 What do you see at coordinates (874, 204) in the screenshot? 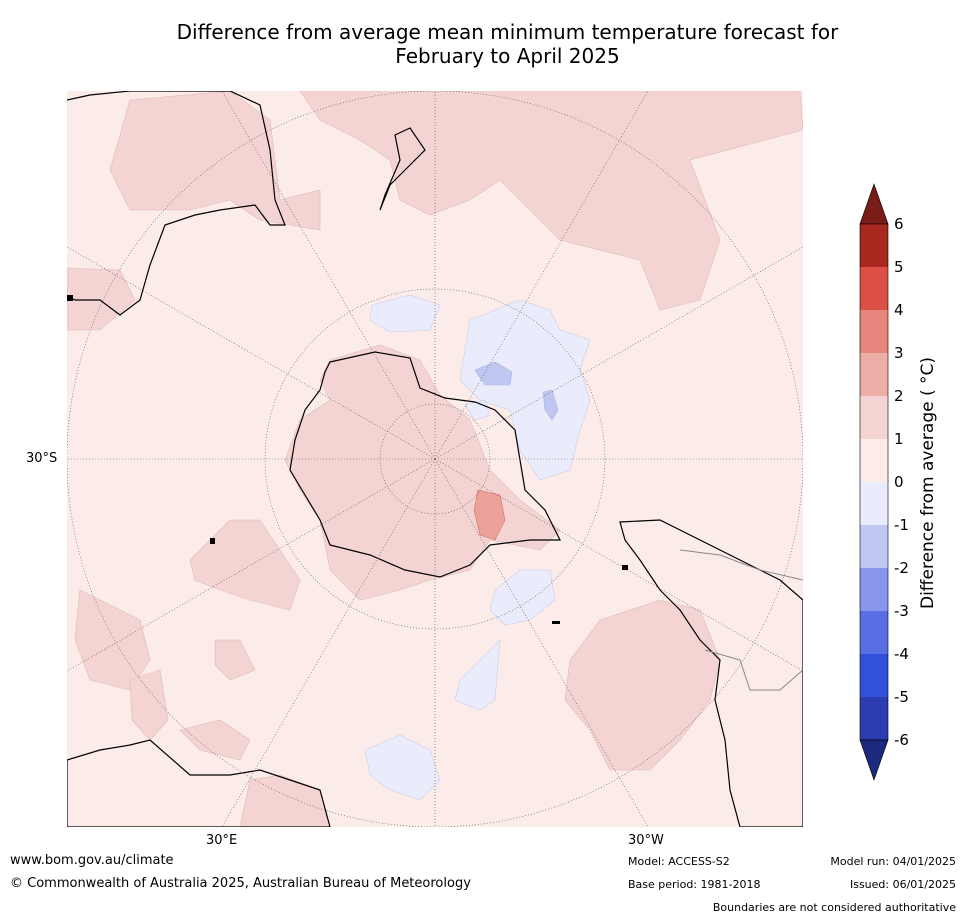
I see `colorbar-top-extension` at bounding box center [874, 204].